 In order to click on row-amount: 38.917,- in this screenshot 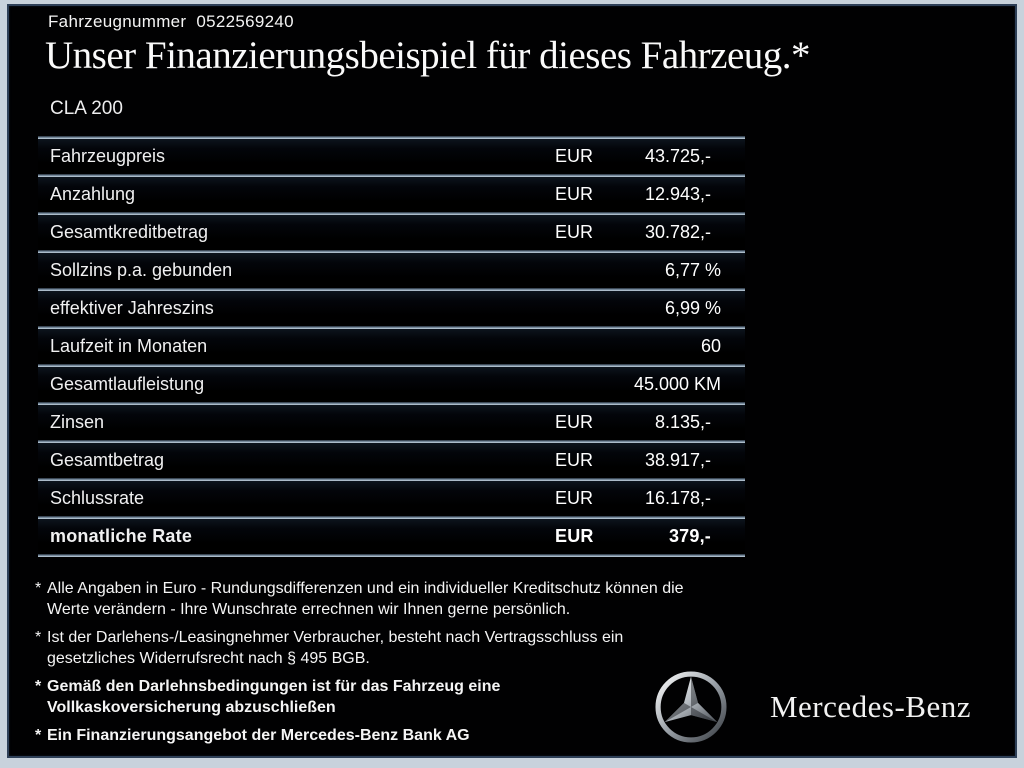, I will do `click(677, 460)`.